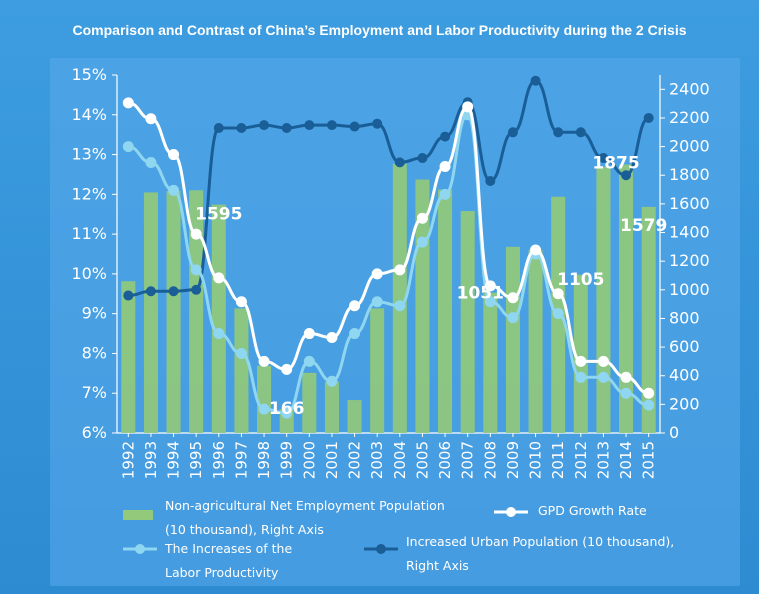  What do you see at coordinates (332, 381) in the screenshot?
I see `labor-point-2001` at bounding box center [332, 381].